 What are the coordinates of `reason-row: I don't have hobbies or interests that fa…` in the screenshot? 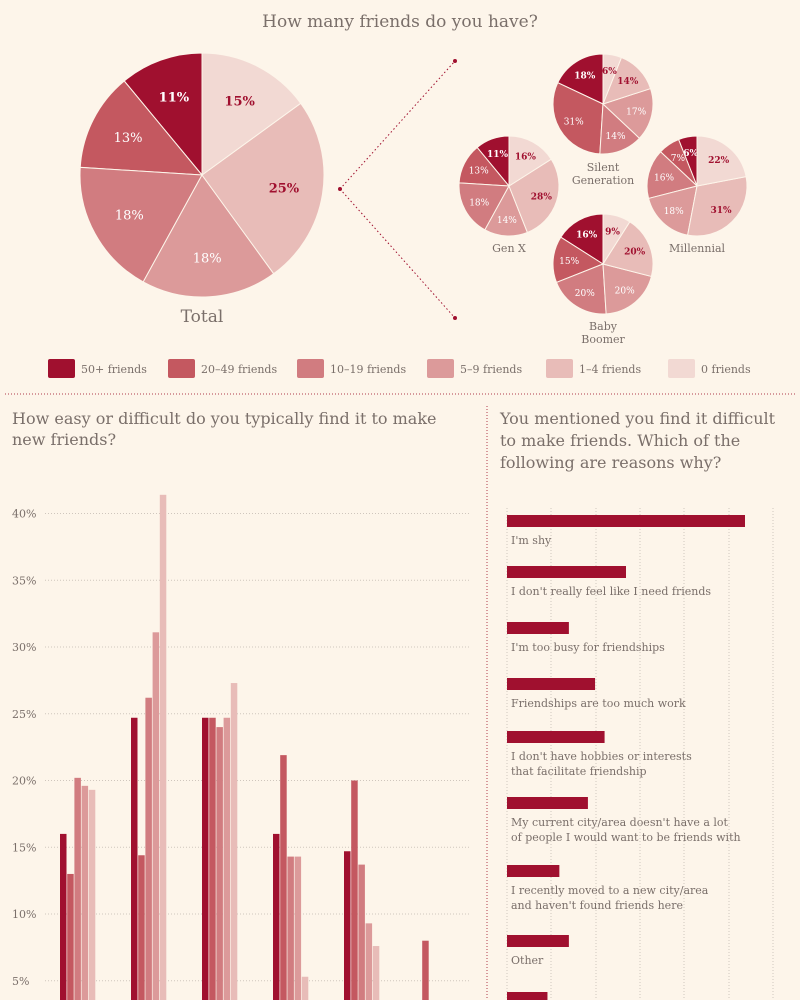 It's located at (599, 754).